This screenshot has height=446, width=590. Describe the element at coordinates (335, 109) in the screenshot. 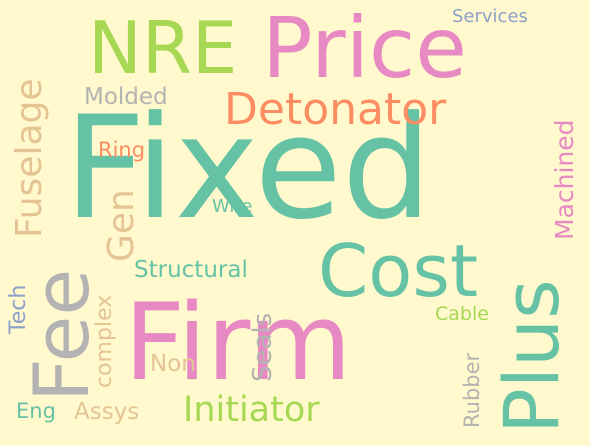

I see `word-detonator: Detonator` at that location.